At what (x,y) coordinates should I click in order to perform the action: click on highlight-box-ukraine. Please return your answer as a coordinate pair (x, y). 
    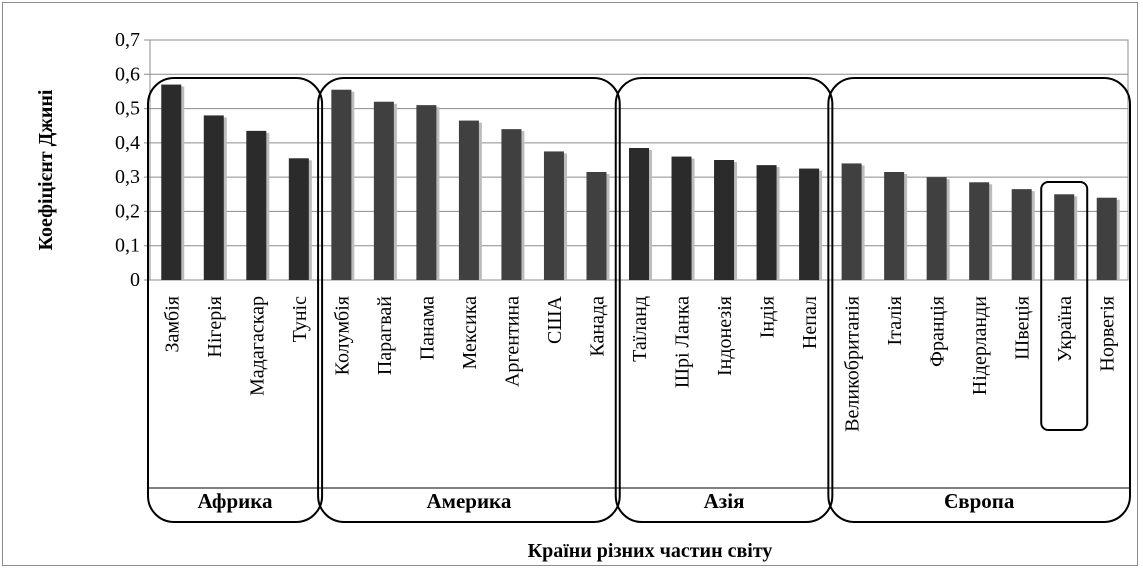
    Looking at the image, I should click on (1064, 306).